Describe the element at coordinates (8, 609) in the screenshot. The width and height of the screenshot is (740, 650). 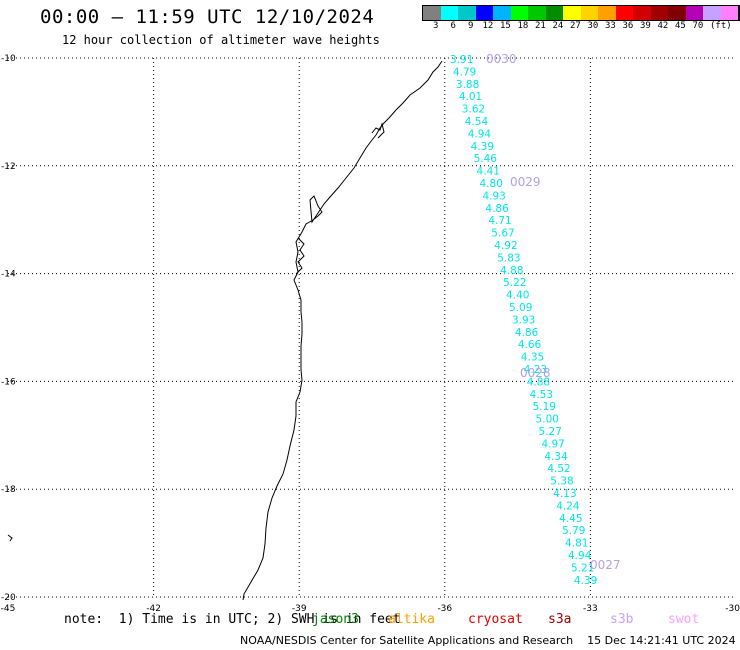
I see `lon-tick-label: -45` at that location.